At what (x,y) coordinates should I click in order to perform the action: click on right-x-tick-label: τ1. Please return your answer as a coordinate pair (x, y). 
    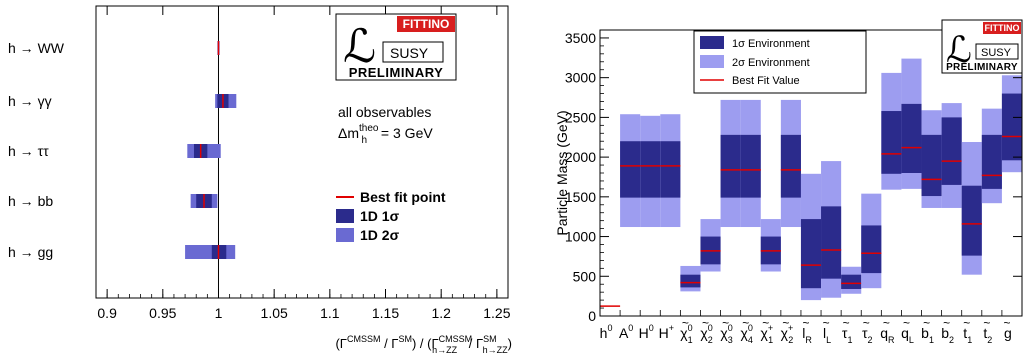
    Looking at the image, I should click on (847, 335).